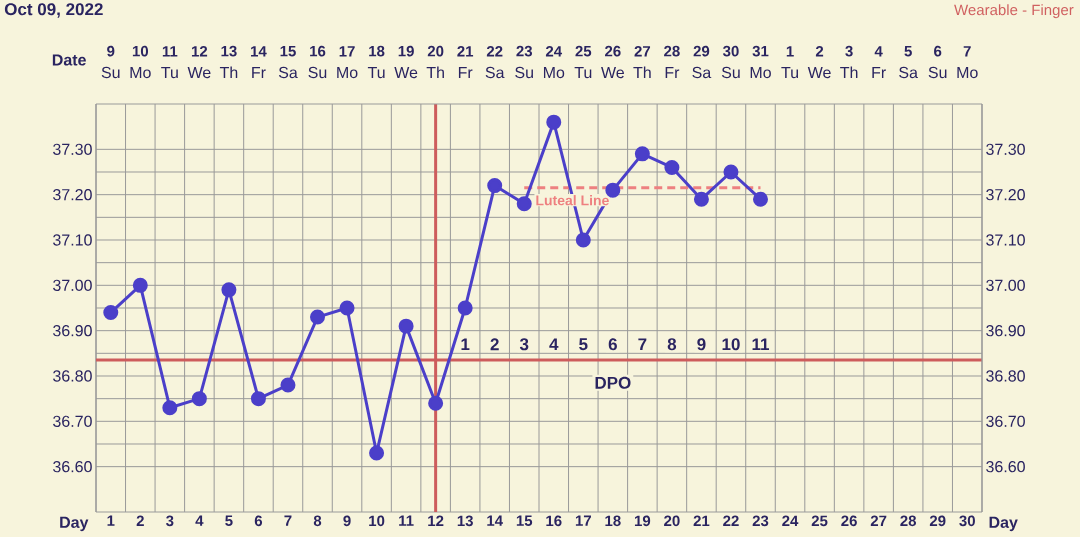  What do you see at coordinates (878, 51) in the screenshot?
I see `x2-tick-label: 4` at bounding box center [878, 51].